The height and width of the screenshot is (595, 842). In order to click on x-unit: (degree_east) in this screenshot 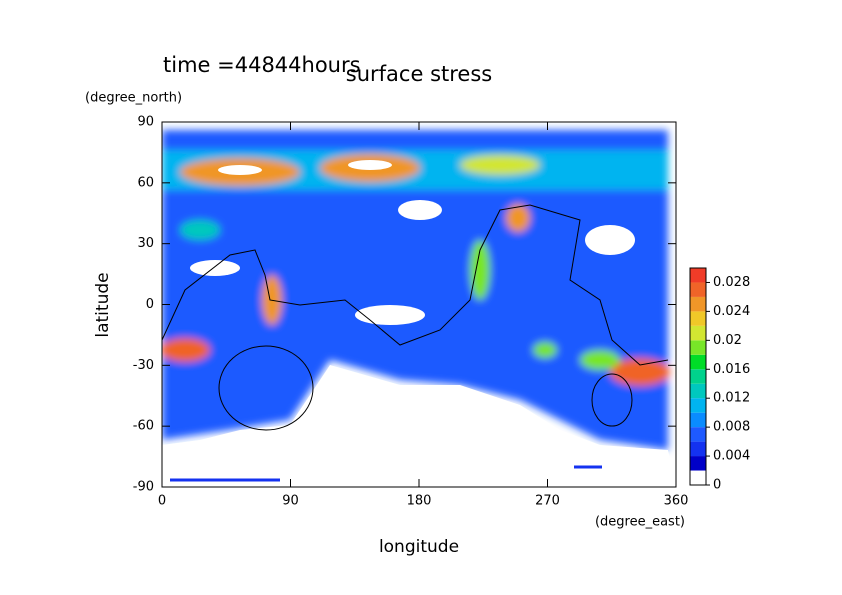, I will do `click(640, 522)`.